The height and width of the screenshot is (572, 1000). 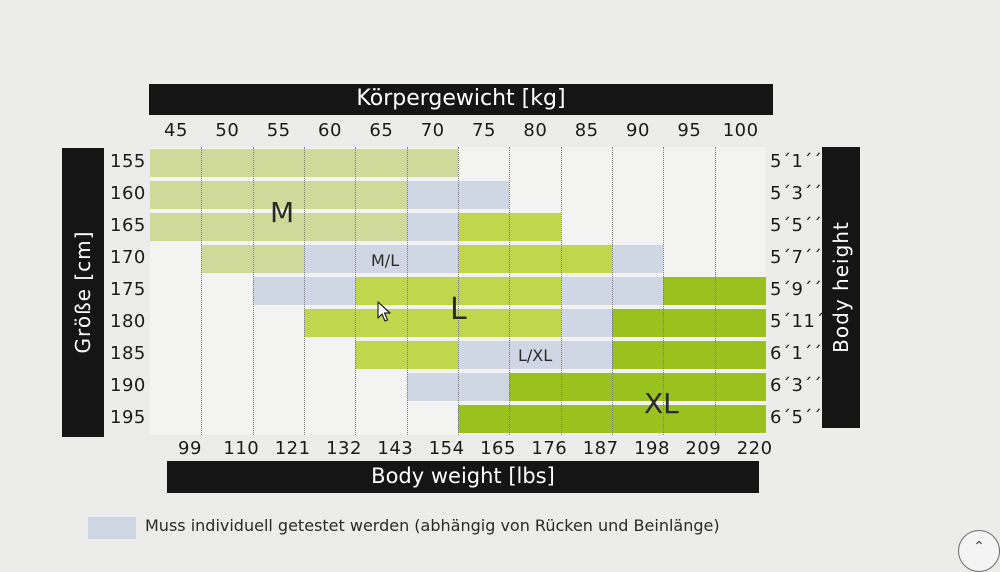 I want to click on lbs-tick-label: 165, so click(x=498, y=448).